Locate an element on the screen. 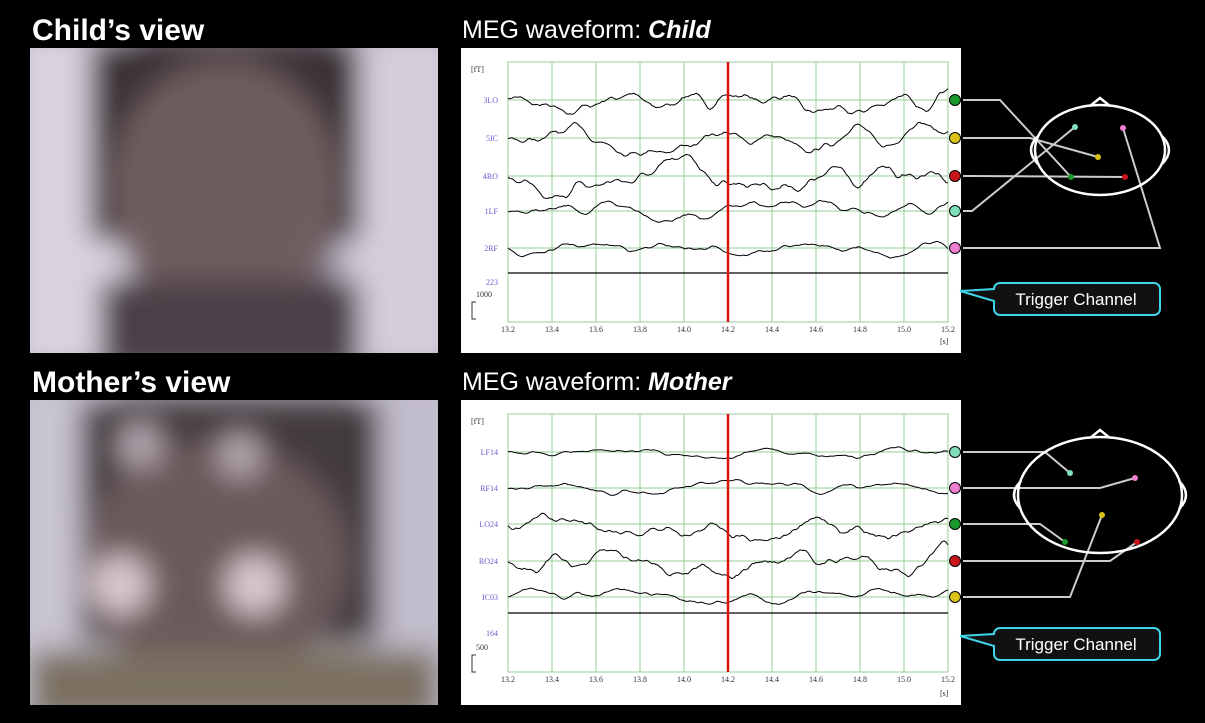 The width and height of the screenshot is (1205, 723). channel-label: LO24 is located at coordinates (488, 524).